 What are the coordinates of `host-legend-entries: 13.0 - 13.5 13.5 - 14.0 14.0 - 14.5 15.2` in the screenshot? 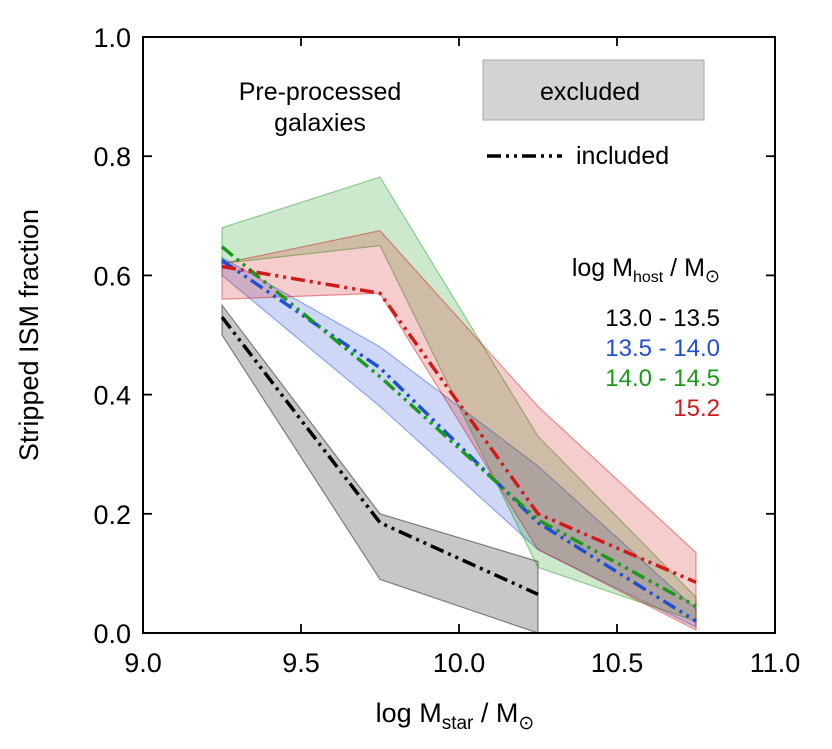 It's located at (662, 363).